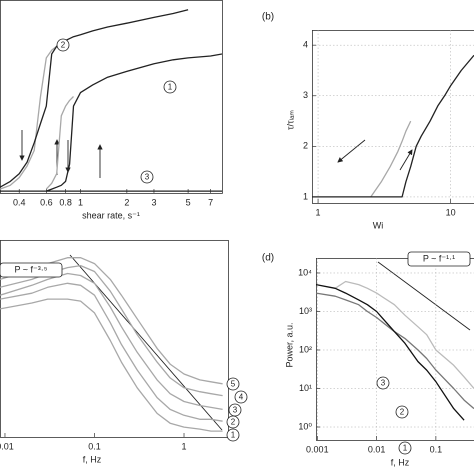 The width and height of the screenshot is (474, 474). Describe the element at coordinates (305, 349) in the screenshot. I see `y-tick-label: 10²` at that location.